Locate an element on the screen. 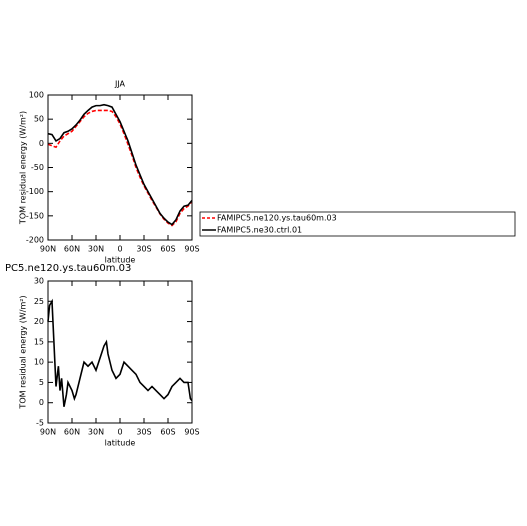 The width and height of the screenshot is (527, 526). y-tick-label: 15 is located at coordinates (39, 341).